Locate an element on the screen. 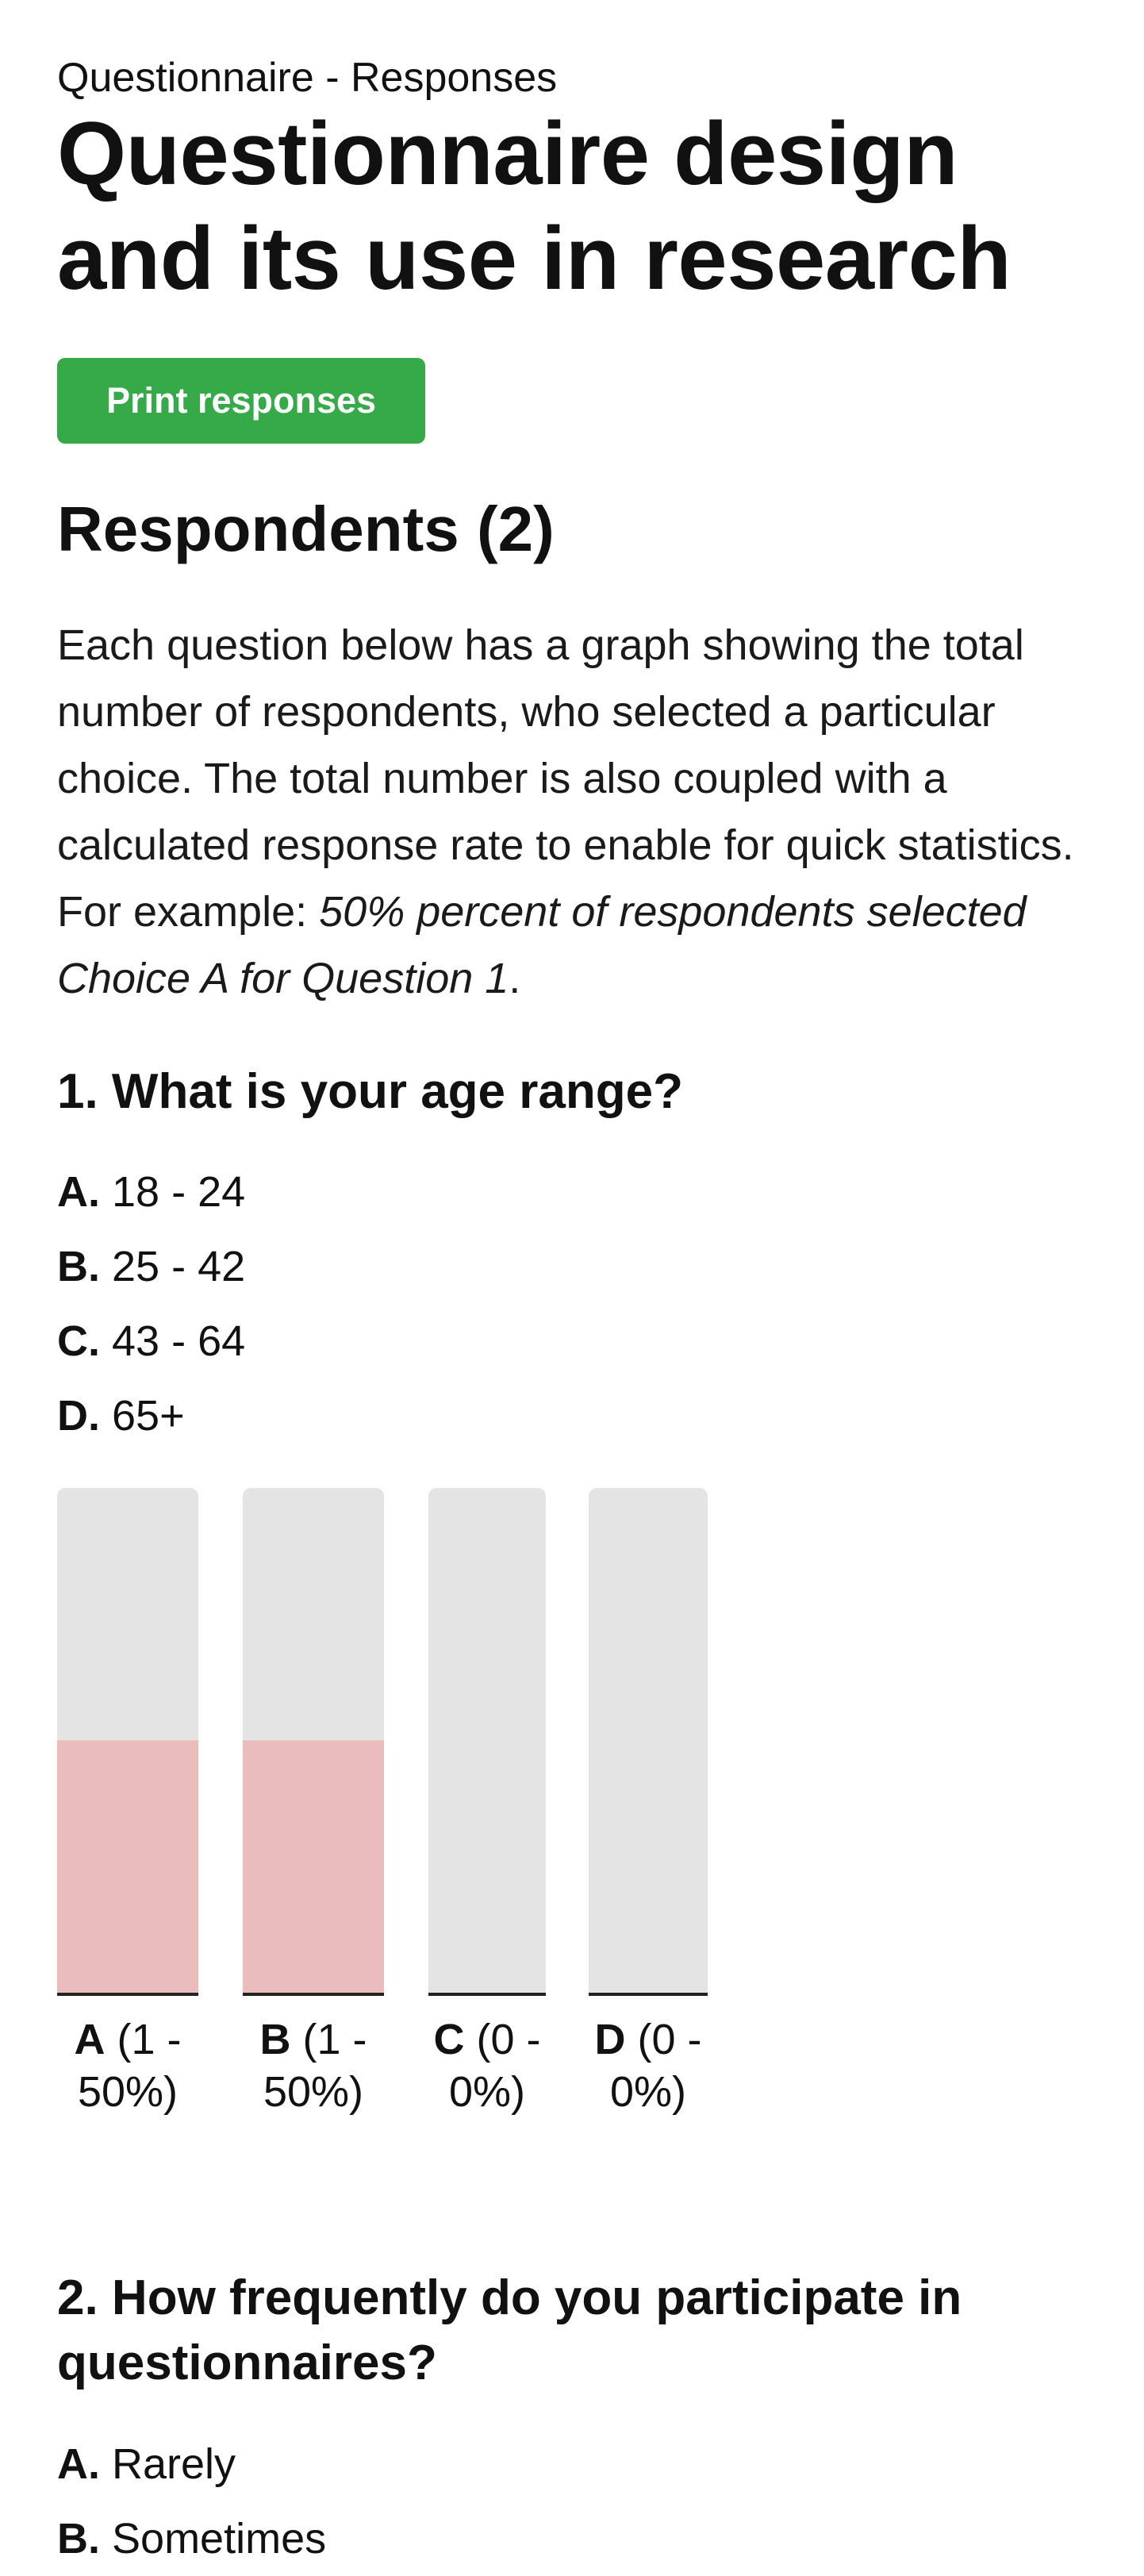  bar-label: B (1 - 50%) is located at coordinates (313, 2065).